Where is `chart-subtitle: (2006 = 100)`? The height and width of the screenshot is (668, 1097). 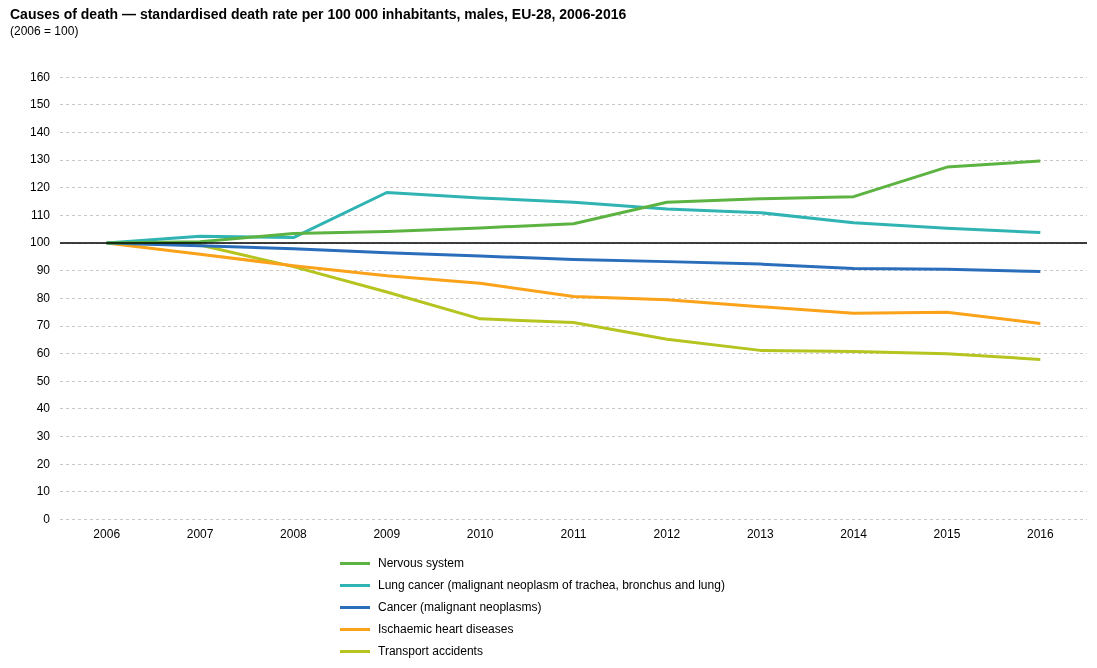
chart-subtitle: (2006 = 100) is located at coordinates (44, 31).